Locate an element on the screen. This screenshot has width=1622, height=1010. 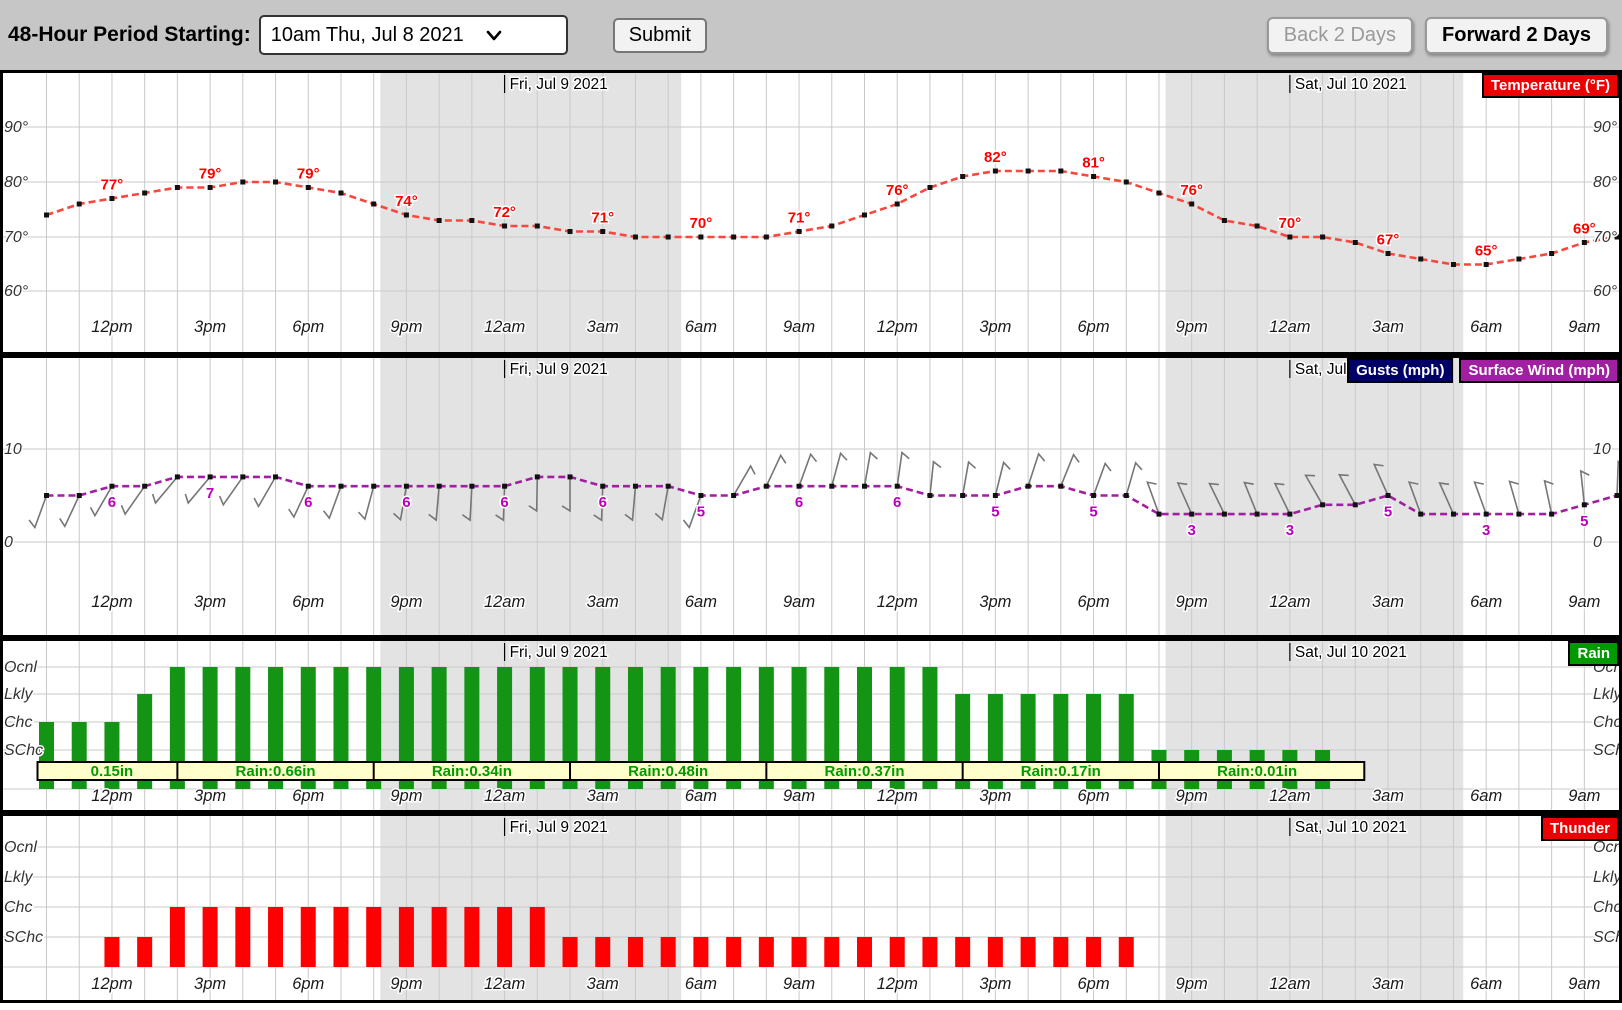
surface-wind-point-label: 7 is located at coordinates (210, 493).